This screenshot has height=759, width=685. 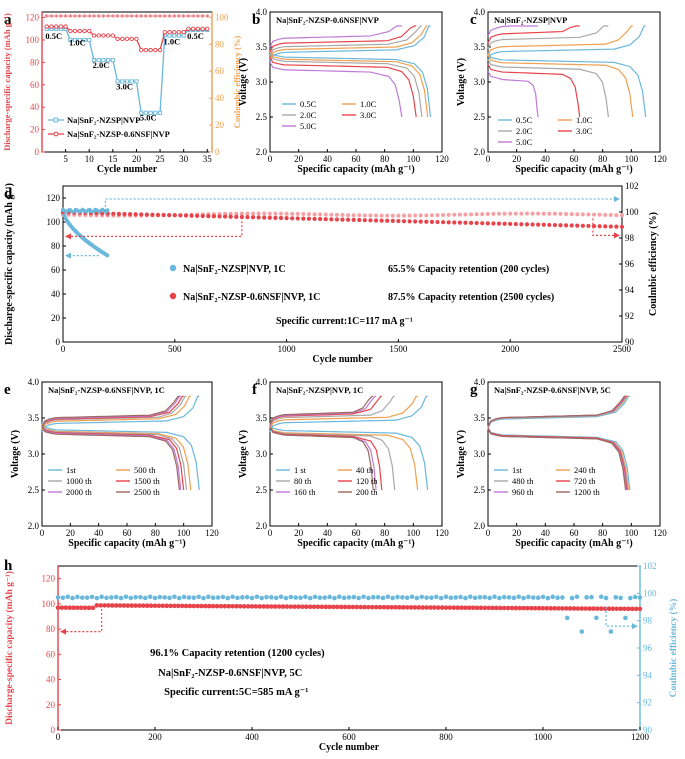 What do you see at coordinates (367, 481) in the screenshot?
I see `panel-f-legend-label: 120 th` at bounding box center [367, 481].